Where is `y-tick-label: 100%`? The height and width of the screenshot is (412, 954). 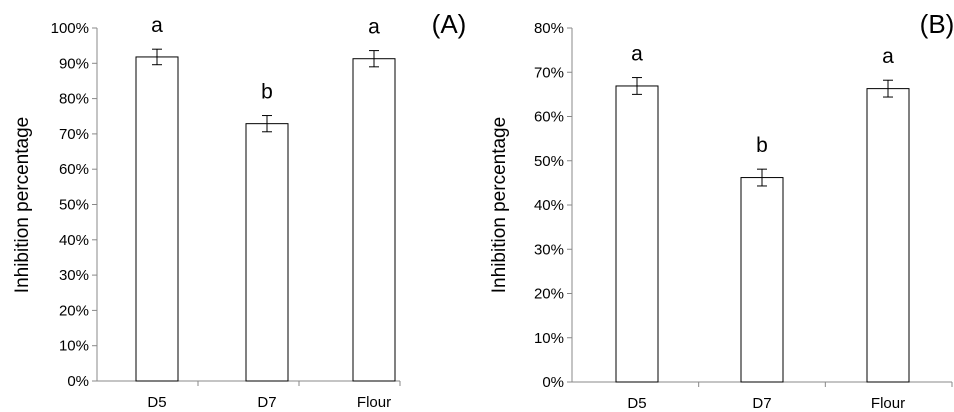
y-tick-label: 100% is located at coordinates (70, 28).